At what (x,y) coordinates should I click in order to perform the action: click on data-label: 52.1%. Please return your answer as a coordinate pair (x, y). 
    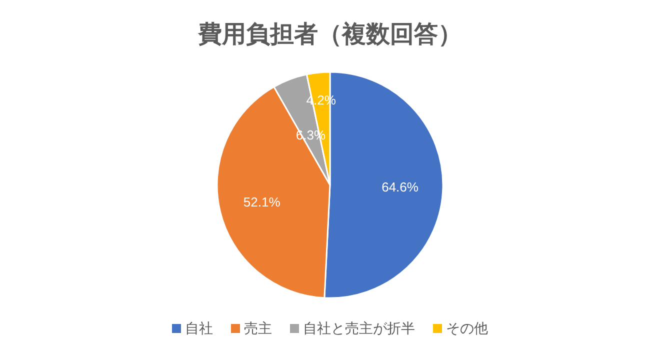
    Looking at the image, I should click on (262, 202).